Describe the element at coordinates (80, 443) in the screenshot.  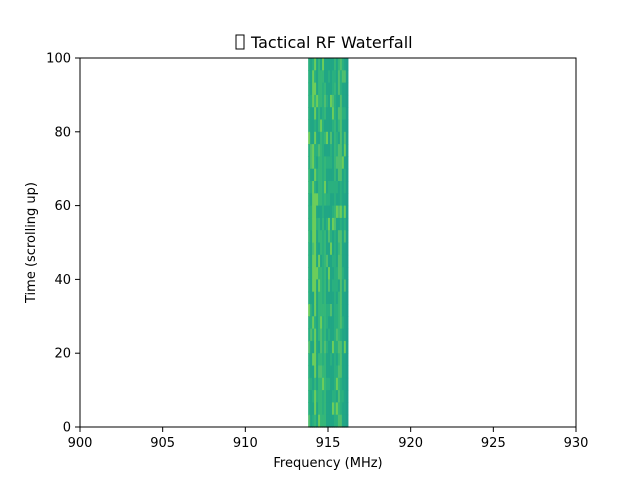
I see `x-tick-label: 900` at that location.